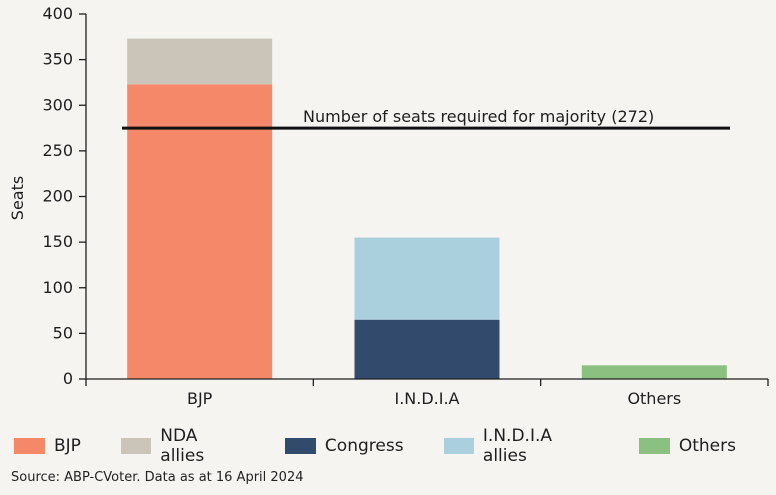  I want to click on legend-item: I.N.D.I.A allies, so click(521, 446).